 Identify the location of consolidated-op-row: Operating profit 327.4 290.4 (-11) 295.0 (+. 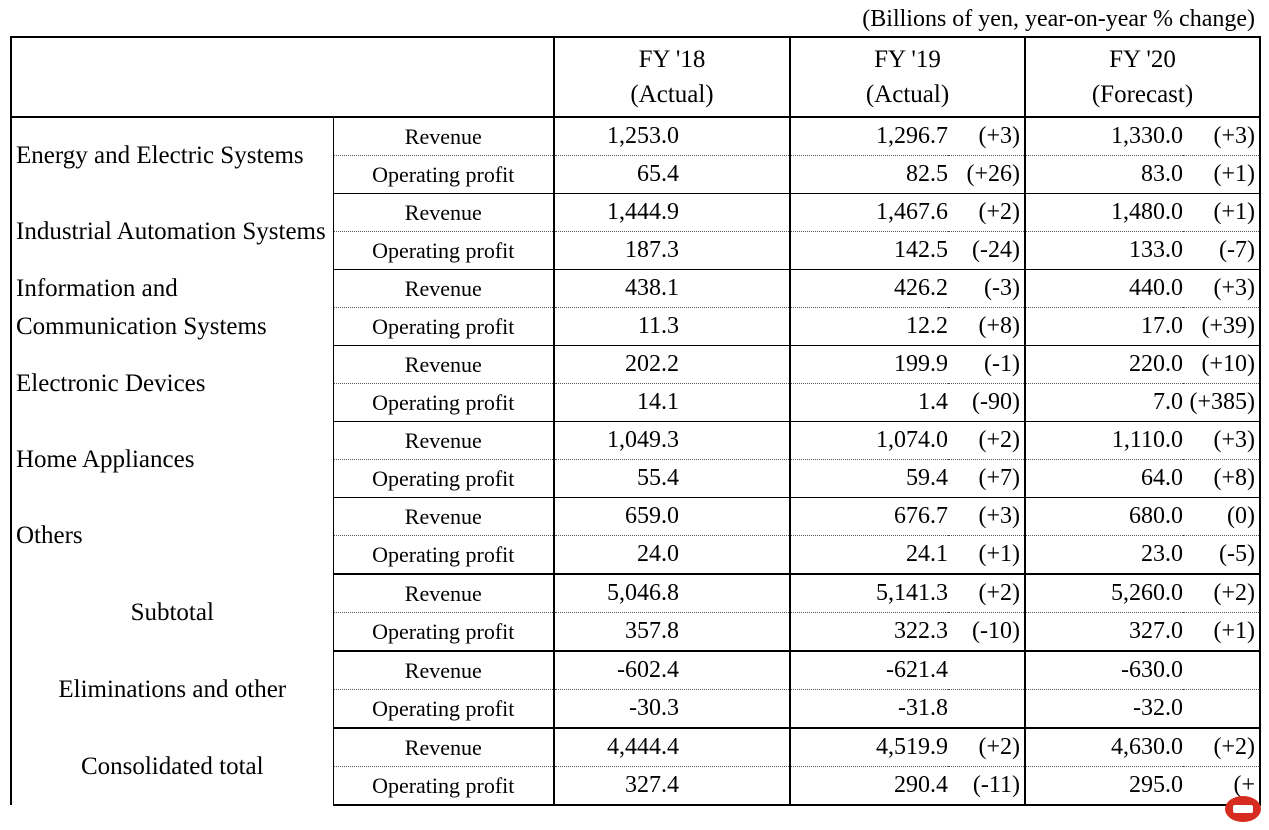
(636, 786).